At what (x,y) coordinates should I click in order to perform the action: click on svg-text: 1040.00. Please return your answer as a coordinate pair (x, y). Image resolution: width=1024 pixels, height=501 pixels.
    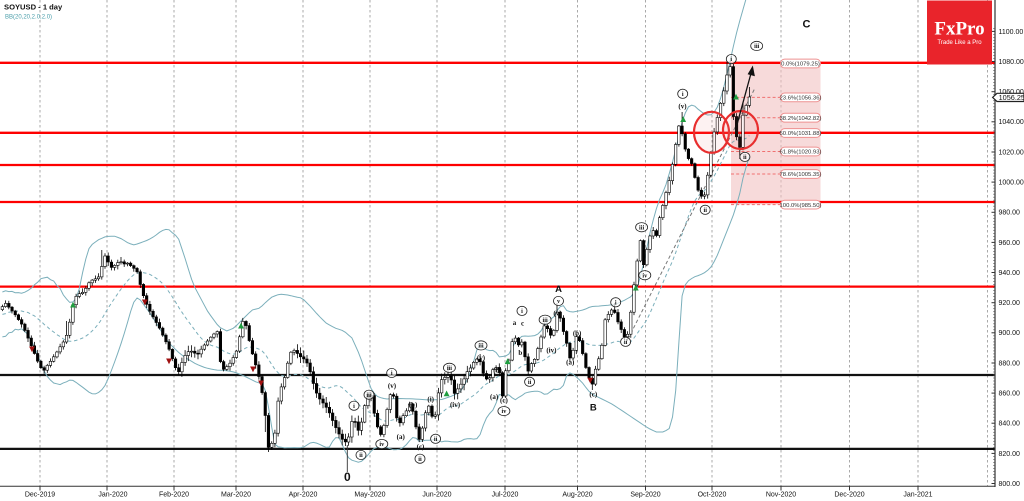
    Looking at the image, I should click on (1011, 122).